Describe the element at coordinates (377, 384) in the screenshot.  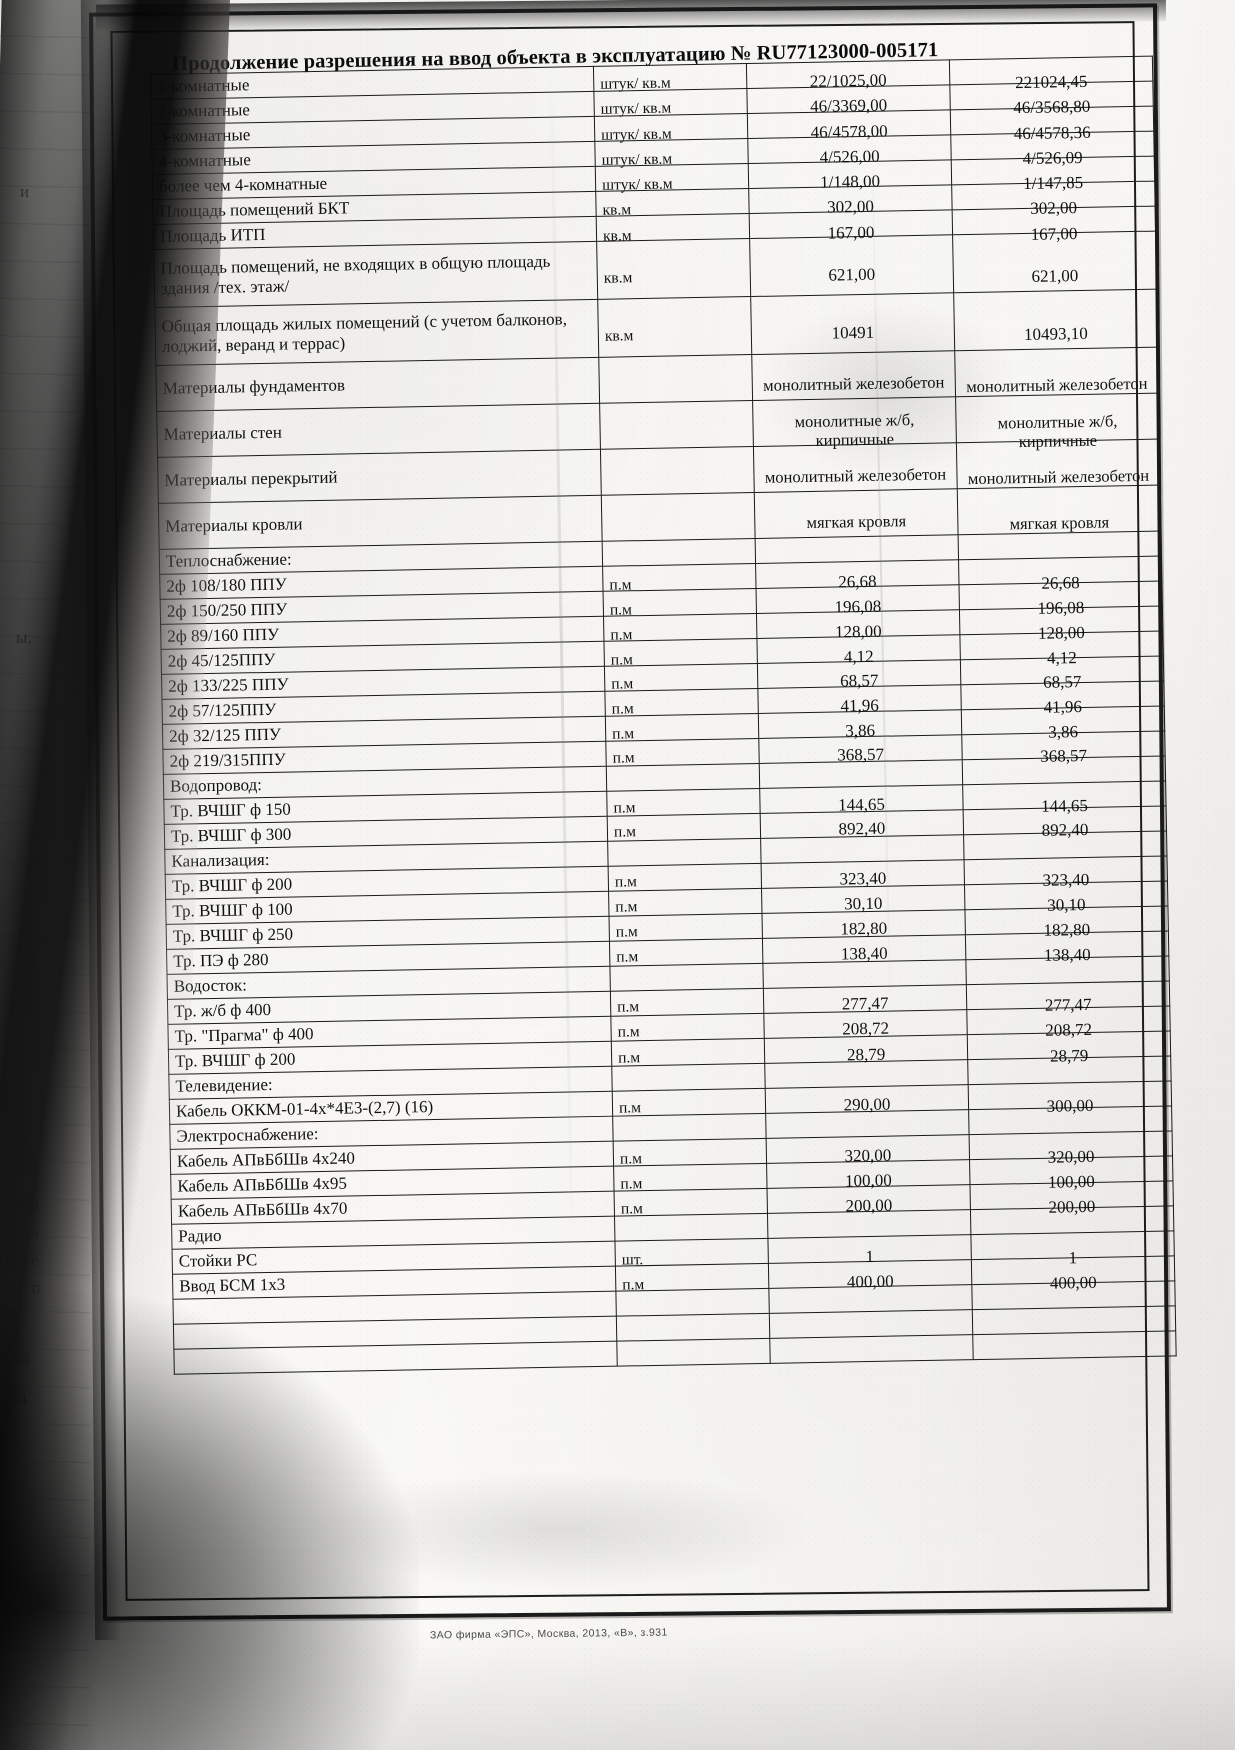
I see `row-parameter-name: Материалы фундаментов` at that location.